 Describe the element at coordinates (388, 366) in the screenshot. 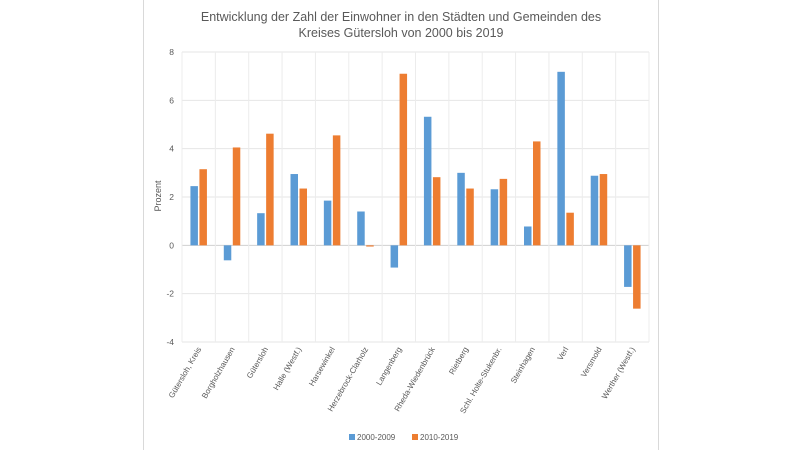

I see `x-tick-label: Langenberg` at that location.